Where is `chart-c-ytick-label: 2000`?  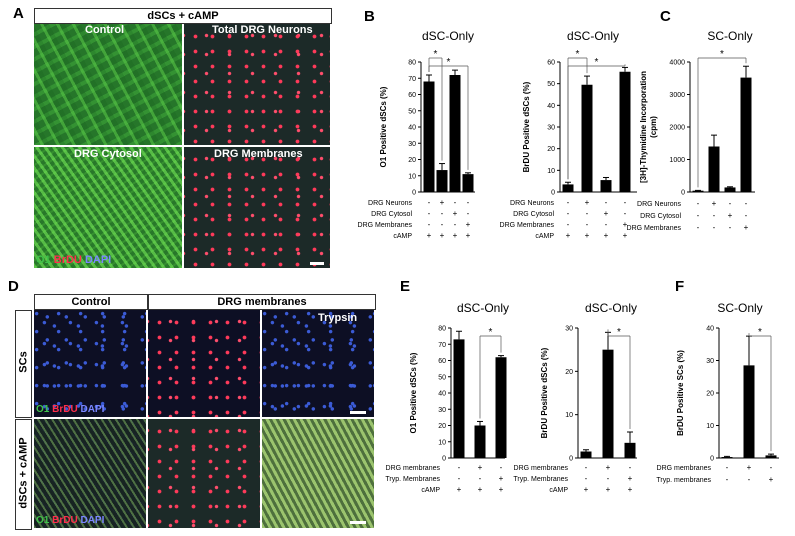 chart-c-ytick-label: 2000 is located at coordinates (677, 128).